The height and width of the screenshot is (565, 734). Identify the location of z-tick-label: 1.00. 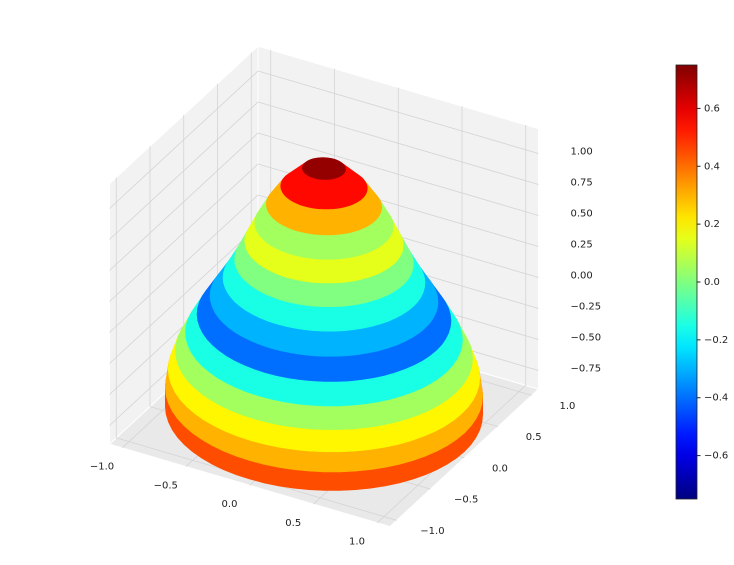
(582, 152).